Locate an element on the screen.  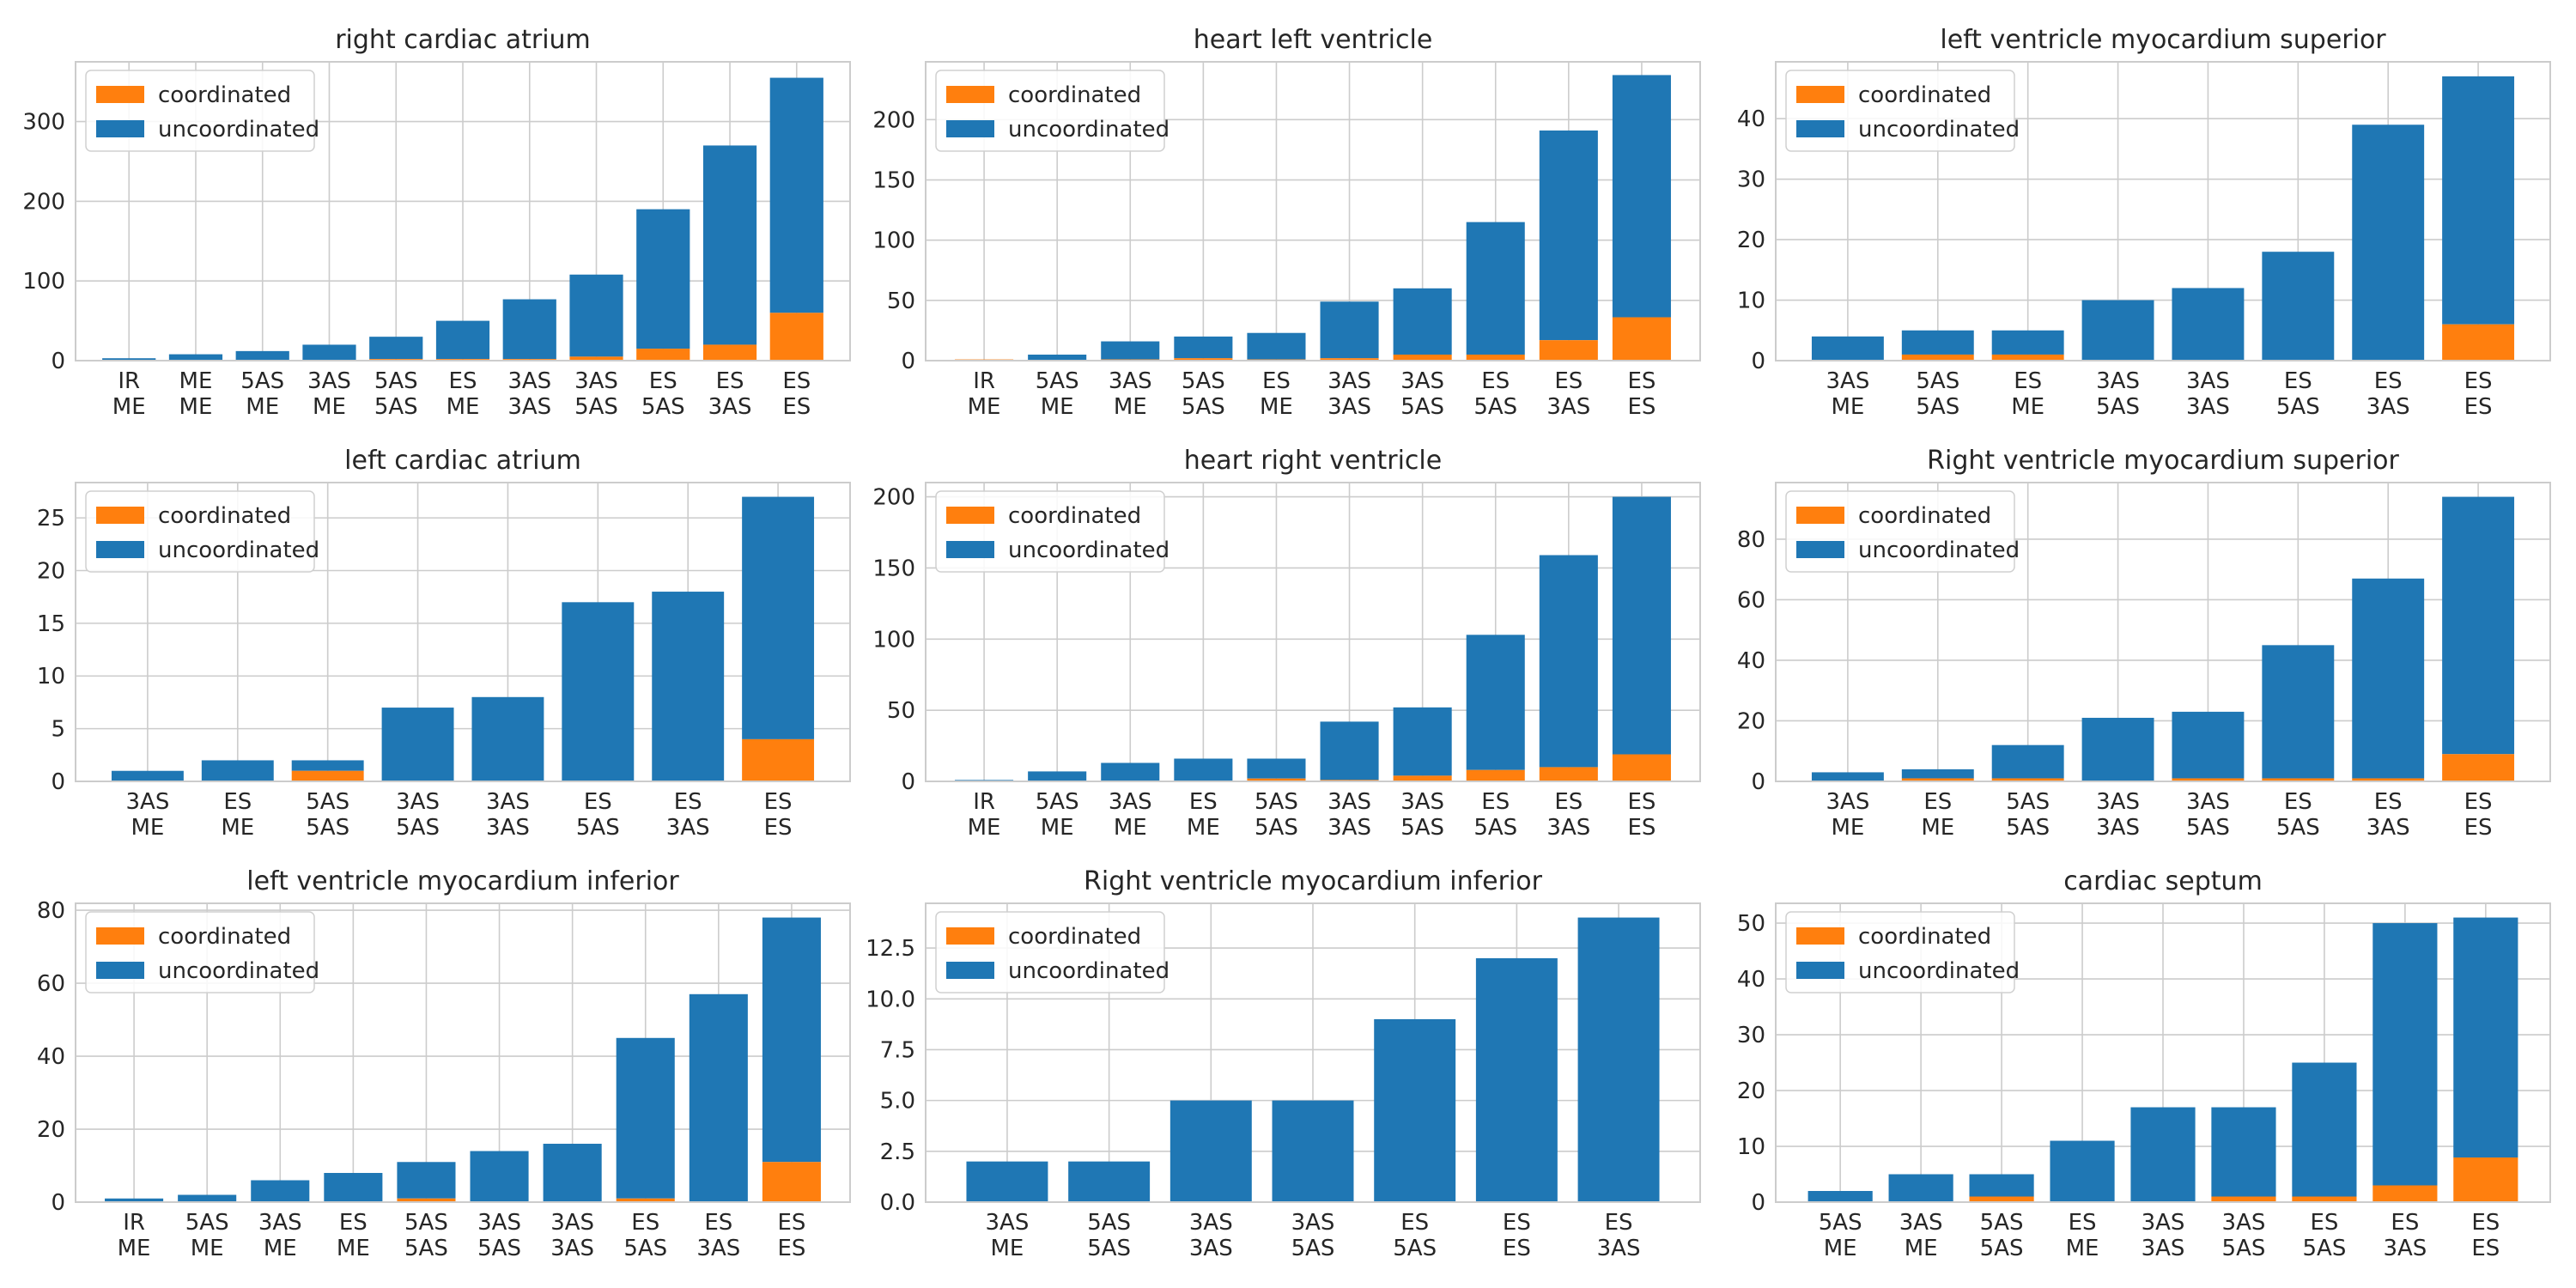
y-tick-label: 40 is located at coordinates (51, 1057).